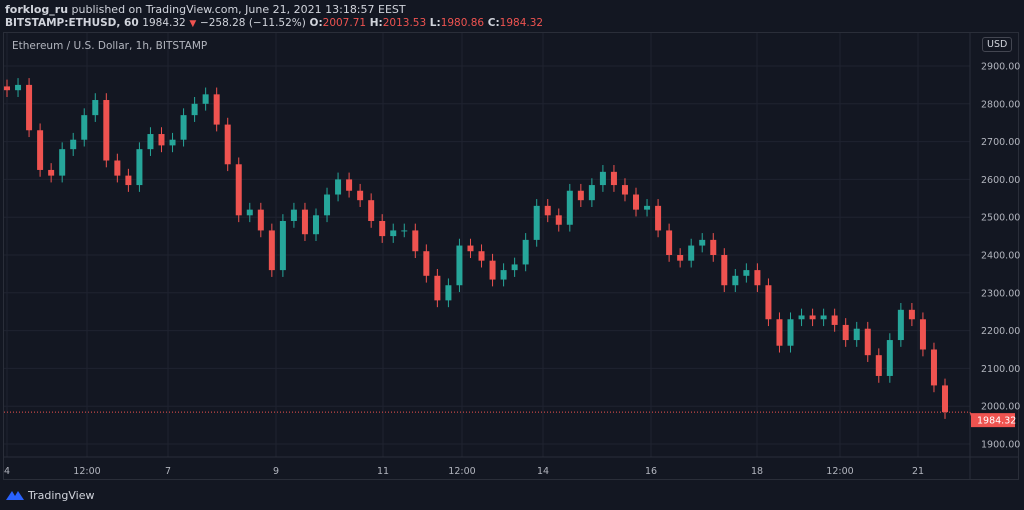 This screenshot has width=1024, height=510. Describe the element at coordinates (252, 23) in the screenshot. I see `change: −258.28 (−11.52%)` at that location.